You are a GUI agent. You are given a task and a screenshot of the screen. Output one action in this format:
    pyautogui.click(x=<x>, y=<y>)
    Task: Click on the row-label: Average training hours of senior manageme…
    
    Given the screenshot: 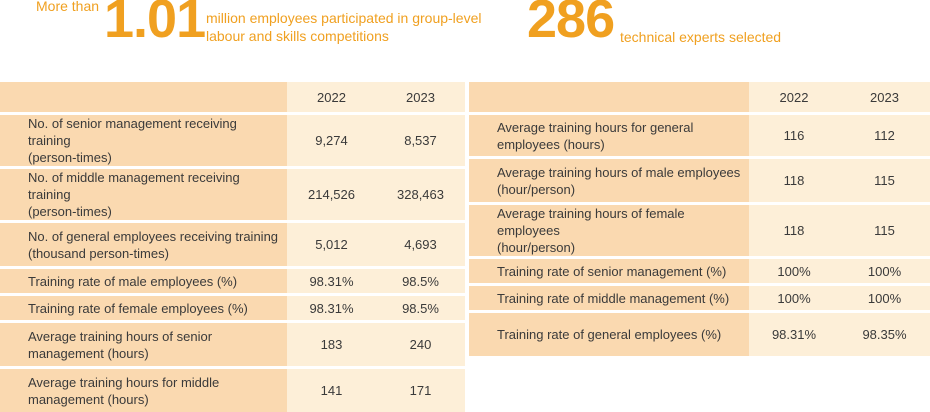 What is the action you would take?
    pyautogui.click(x=143, y=343)
    